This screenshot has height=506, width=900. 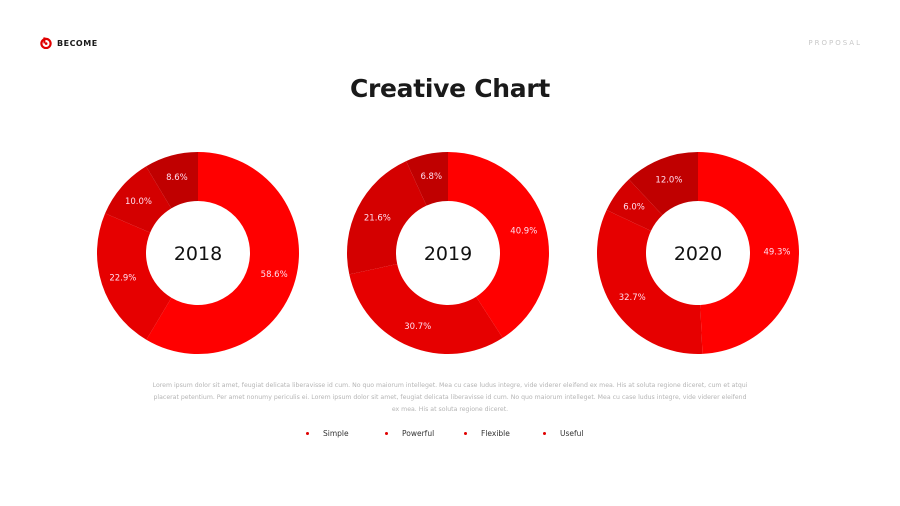 What do you see at coordinates (835, 43) in the screenshot?
I see `header-proposal-label: PROPOSAL` at bounding box center [835, 43].